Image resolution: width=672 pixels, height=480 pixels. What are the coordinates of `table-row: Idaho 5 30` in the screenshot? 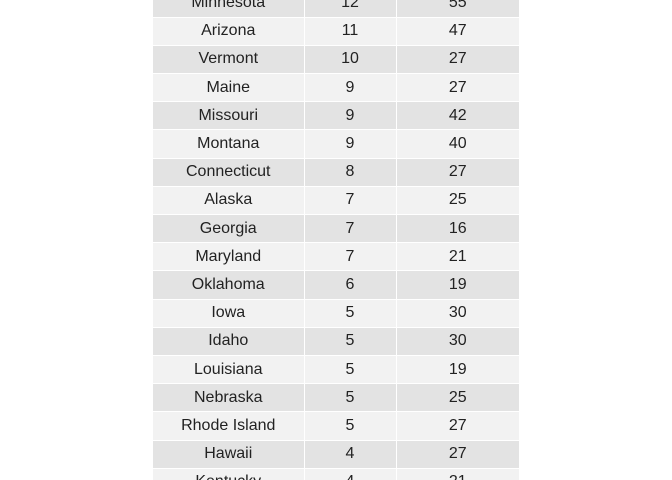 It's located at (336, 341).